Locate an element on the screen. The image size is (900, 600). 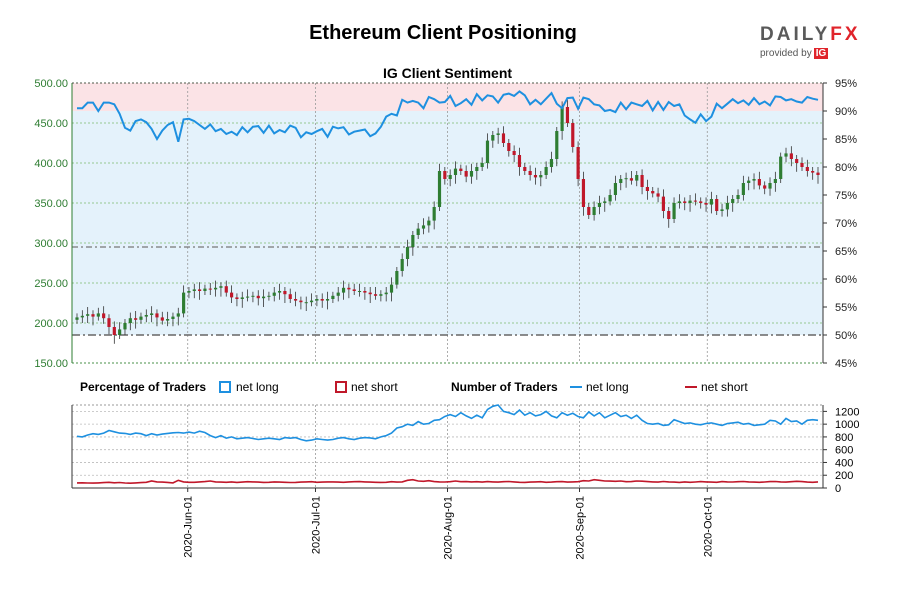
y-lower-tick-label: 200 is located at coordinates (844, 476).